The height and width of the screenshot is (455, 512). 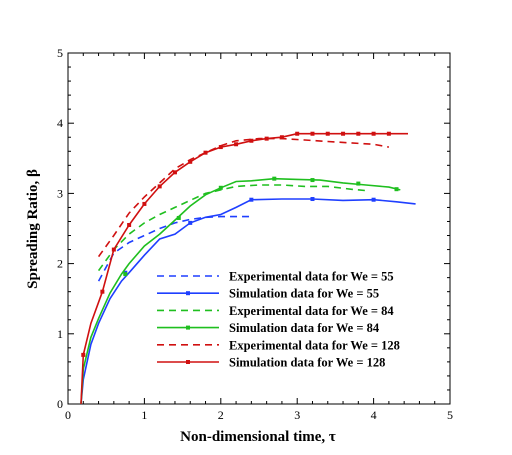 What do you see at coordinates (60, 123) in the screenshot?
I see `y-tick-label: 4` at bounding box center [60, 123].